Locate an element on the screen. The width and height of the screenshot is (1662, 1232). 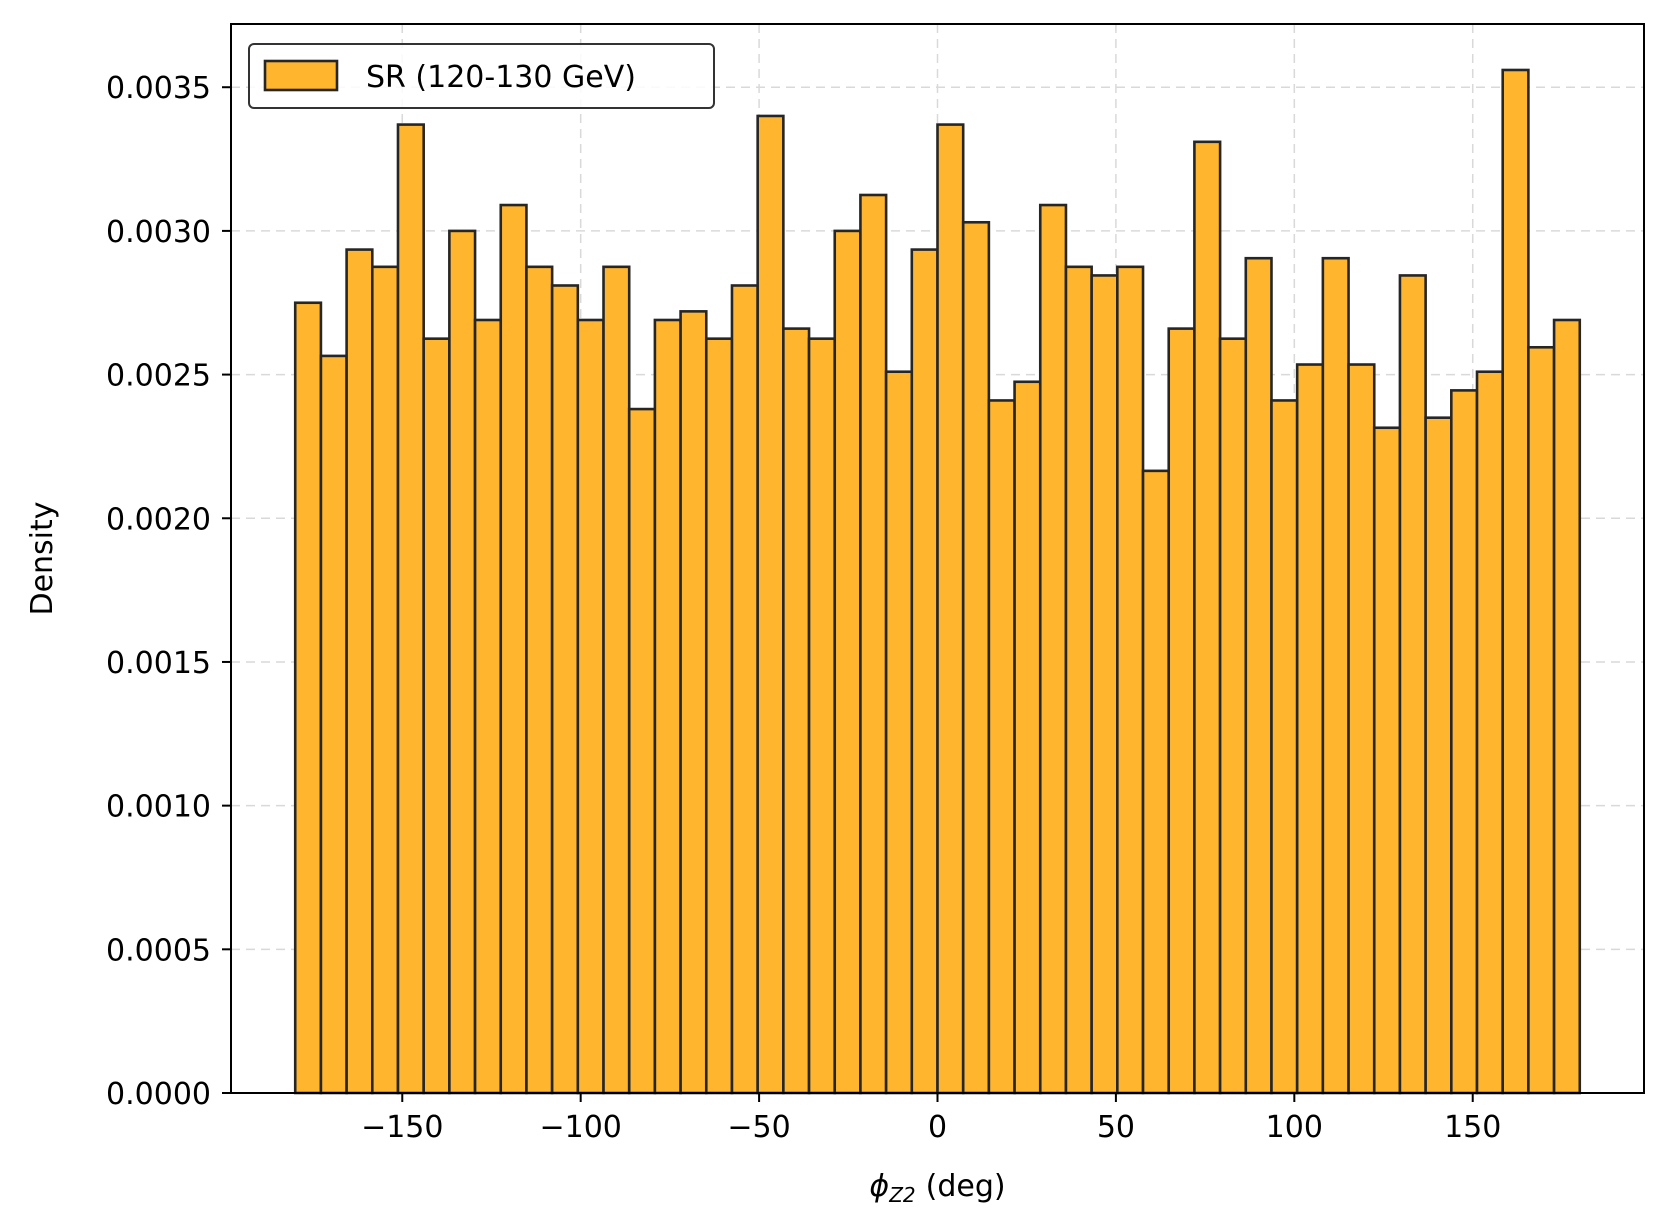
y-tick-label: 0.0010 is located at coordinates (158, 807).